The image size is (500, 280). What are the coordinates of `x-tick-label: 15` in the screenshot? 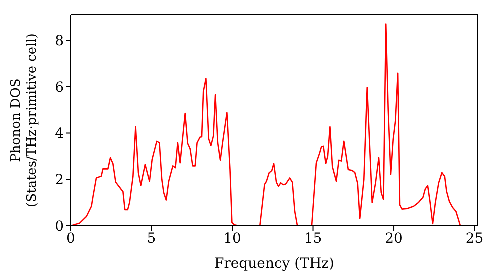 It's located at (313, 238).